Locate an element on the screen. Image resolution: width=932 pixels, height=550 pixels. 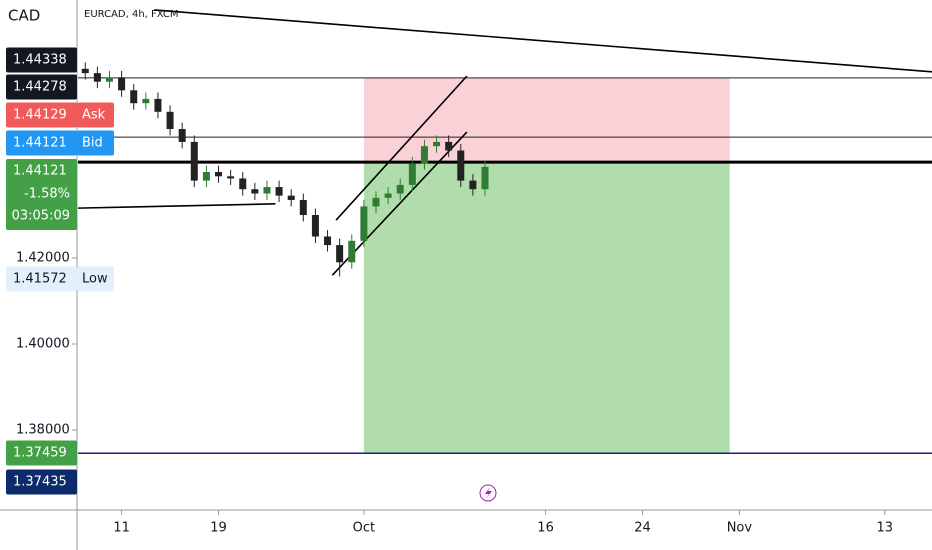
price-tag-sub: 03:05:09 is located at coordinates (41, 216).